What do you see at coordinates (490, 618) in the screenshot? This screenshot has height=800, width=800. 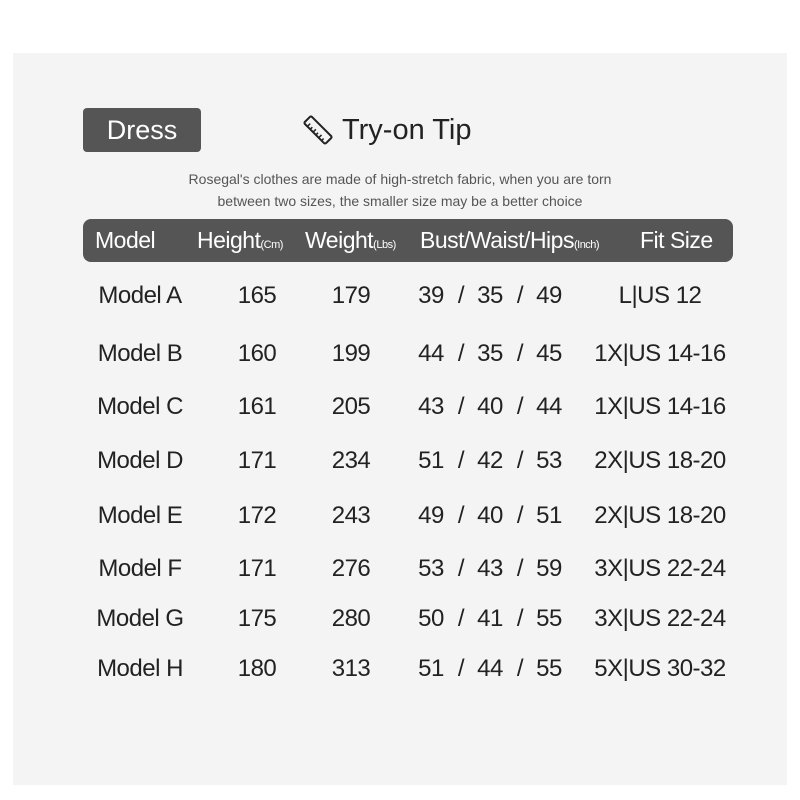 I see `cell-waist: 41` at bounding box center [490, 618].